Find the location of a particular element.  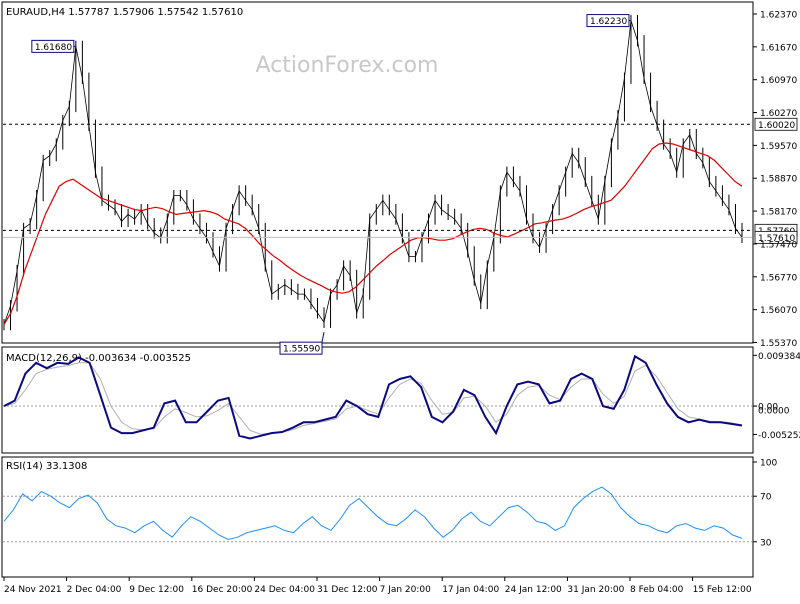

extreme-annotation: 1.61680 is located at coordinates (53, 46).